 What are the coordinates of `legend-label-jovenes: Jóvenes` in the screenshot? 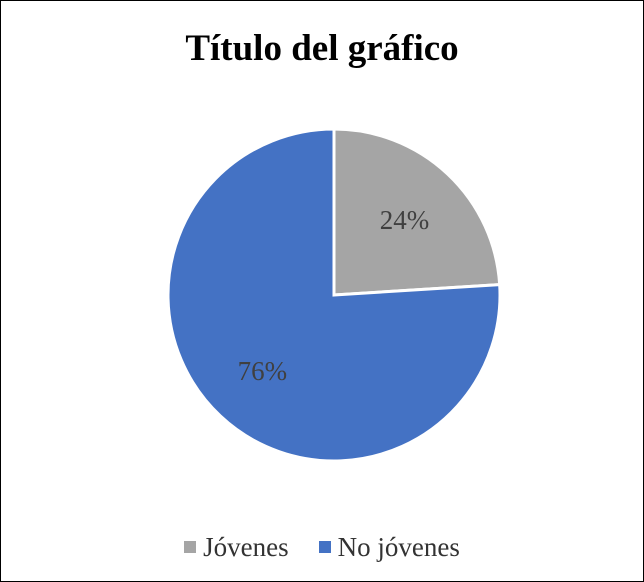 It's located at (246, 547).